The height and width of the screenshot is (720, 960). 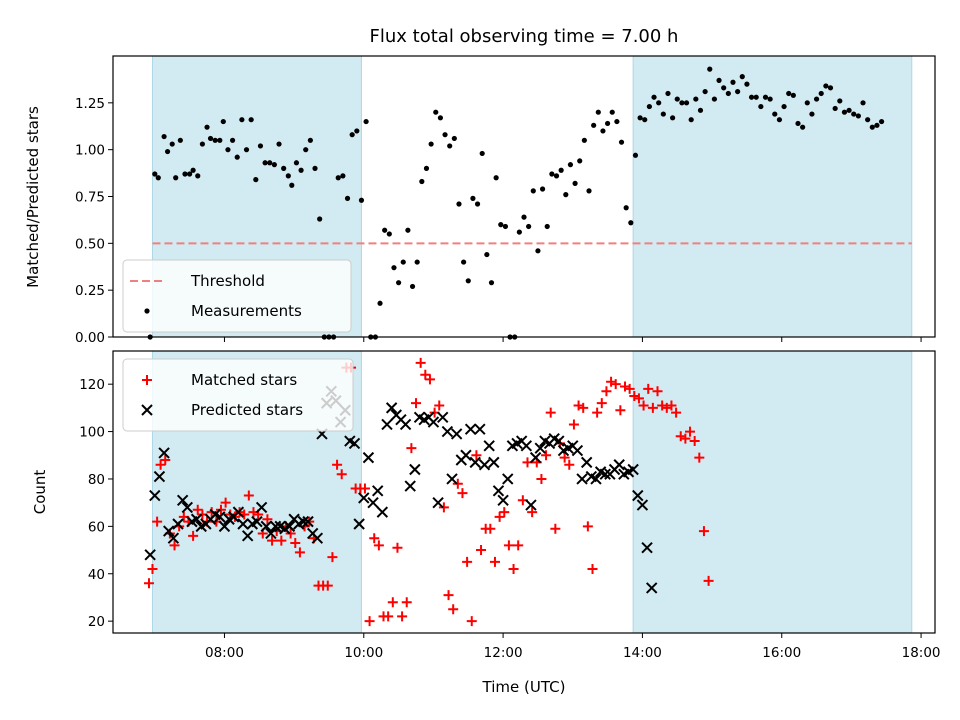 What do you see at coordinates (90, 198) in the screenshot?
I see `y-tick-label: 0.75` at bounding box center [90, 198].